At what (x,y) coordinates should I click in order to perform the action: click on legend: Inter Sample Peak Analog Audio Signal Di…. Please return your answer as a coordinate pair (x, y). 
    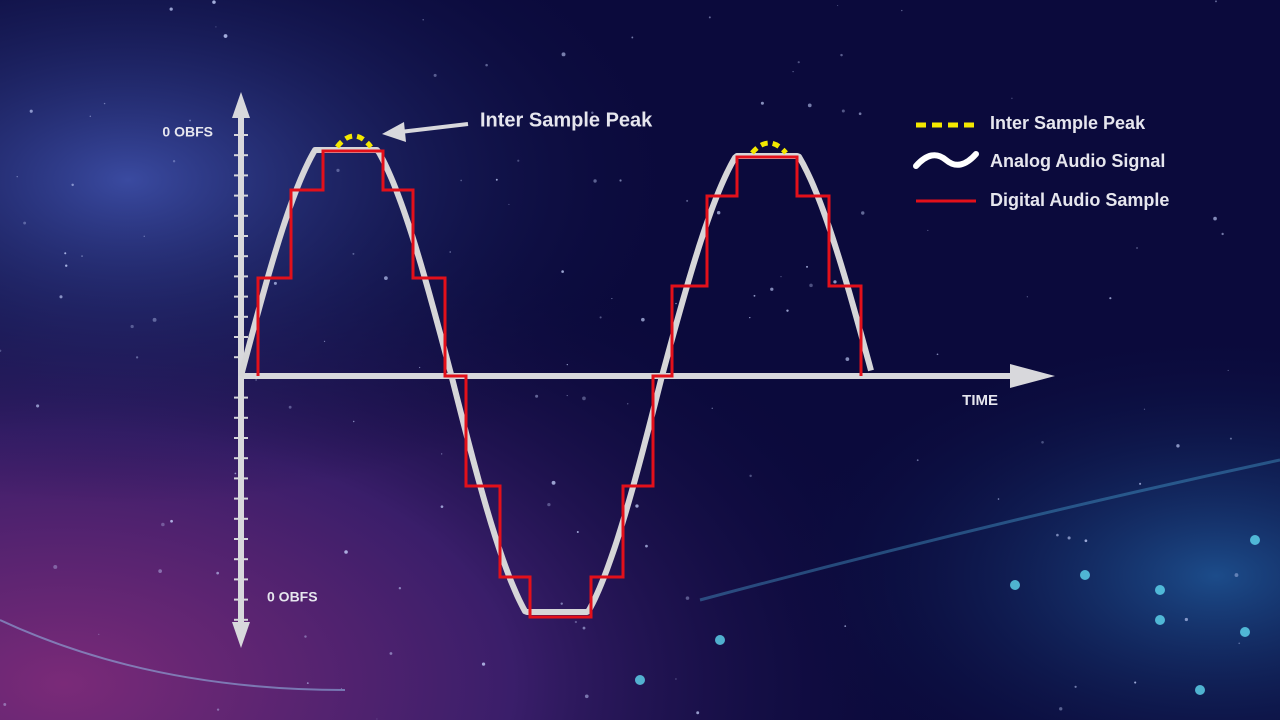
    Looking at the image, I should click on (1041, 161).